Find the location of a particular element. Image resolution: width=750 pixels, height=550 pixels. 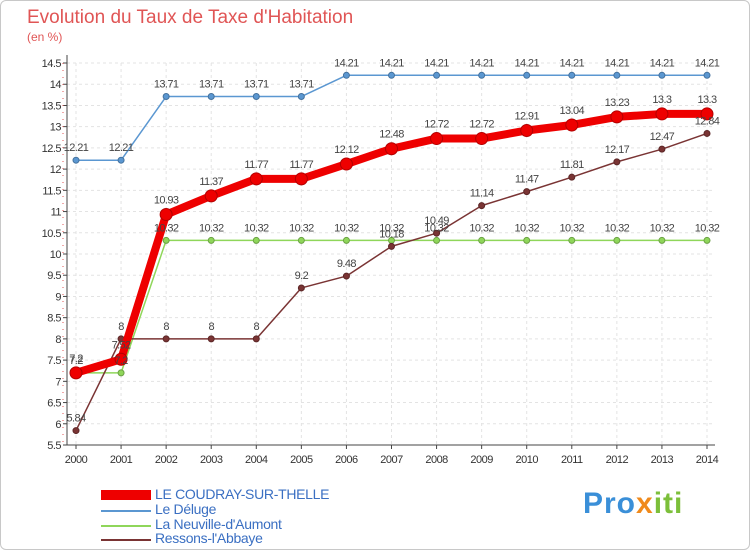

data-label-la-neuville-2005: 10.32 is located at coordinates (301, 228).